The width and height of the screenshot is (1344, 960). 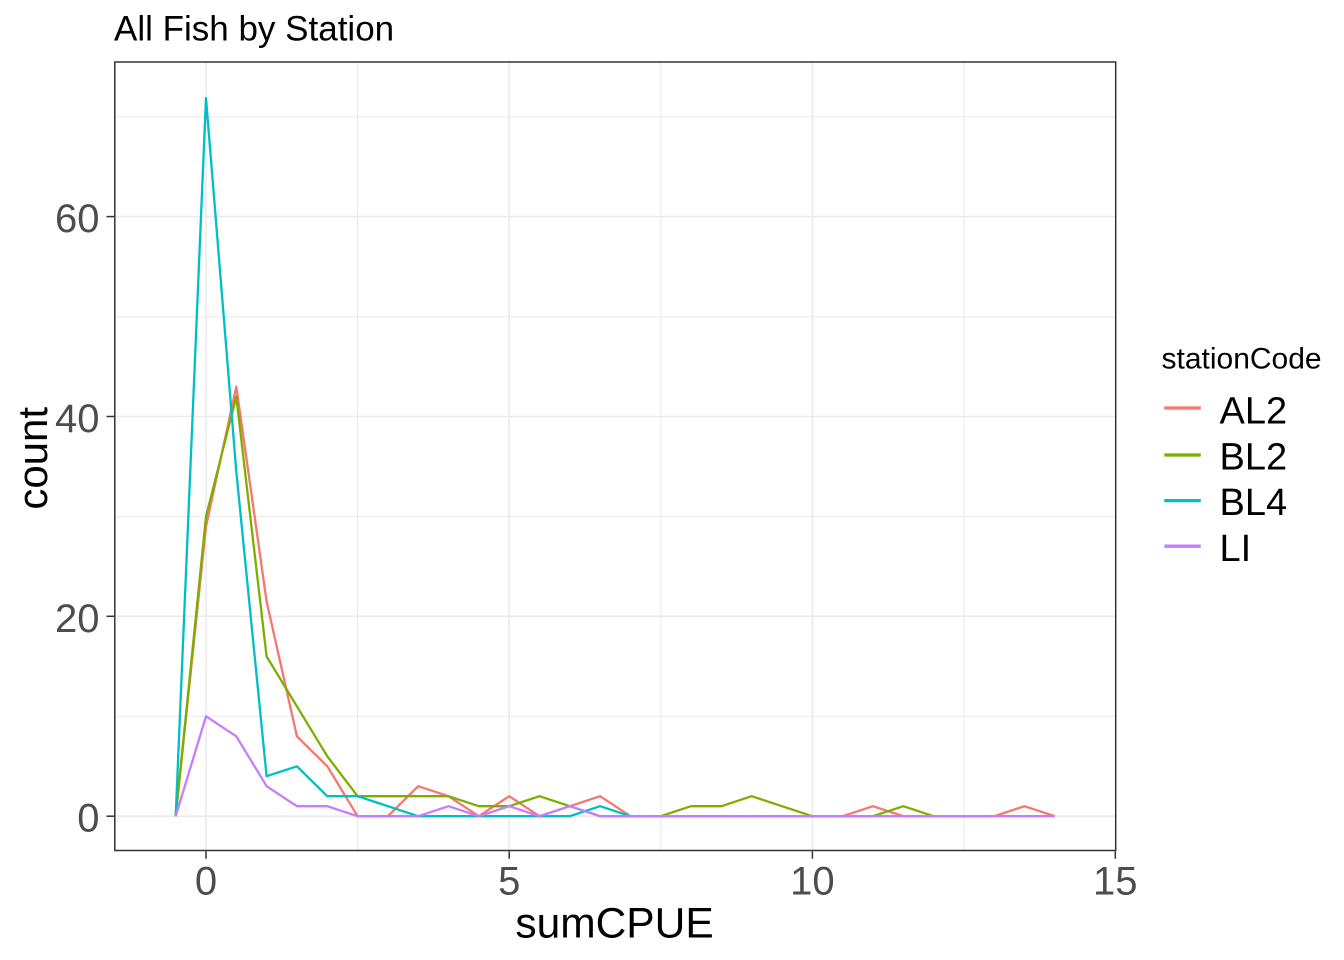 I want to click on svg-text: 15, so click(x=1115, y=882).